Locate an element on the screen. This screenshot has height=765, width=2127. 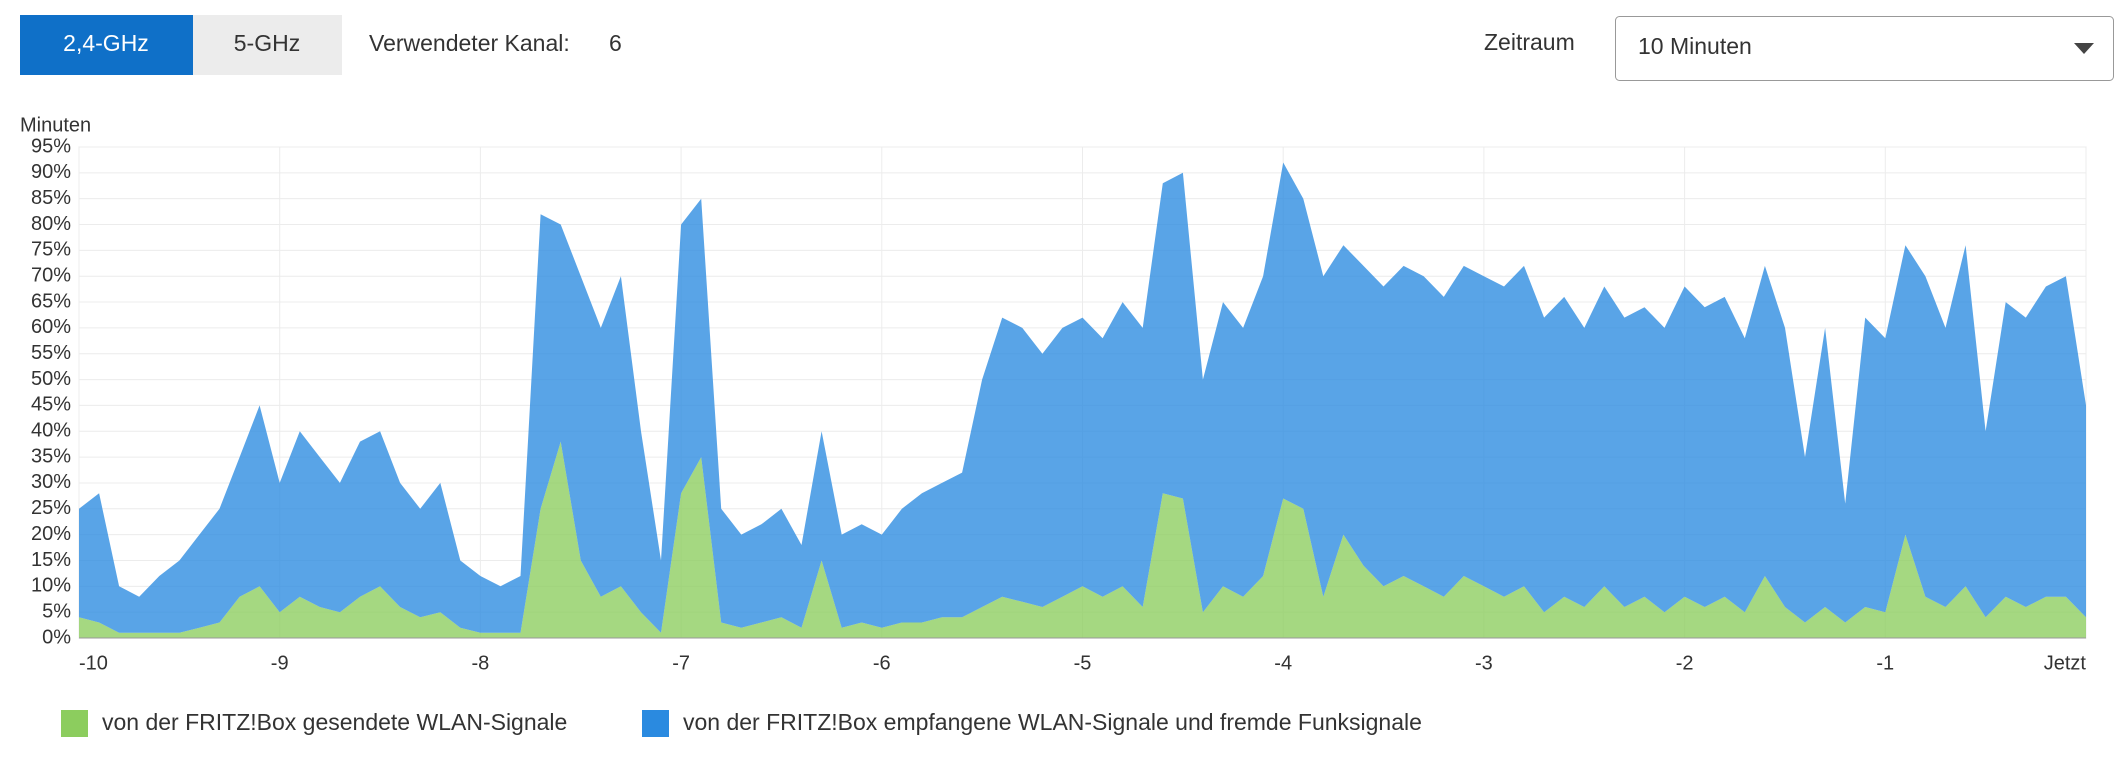
y-tick-label: 80% is located at coordinates (51, 224).